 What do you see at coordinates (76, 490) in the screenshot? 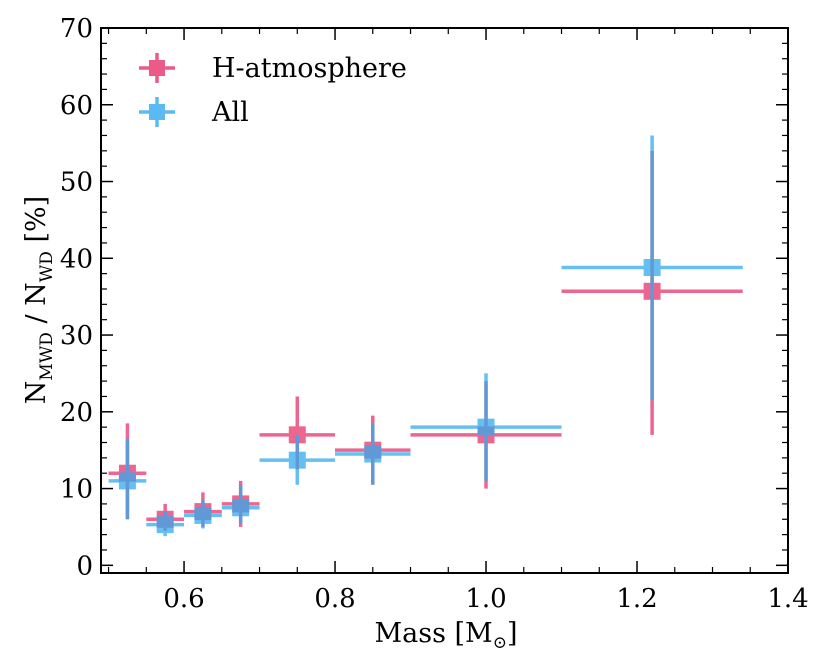
I see `y-tick-label: 10` at bounding box center [76, 490].